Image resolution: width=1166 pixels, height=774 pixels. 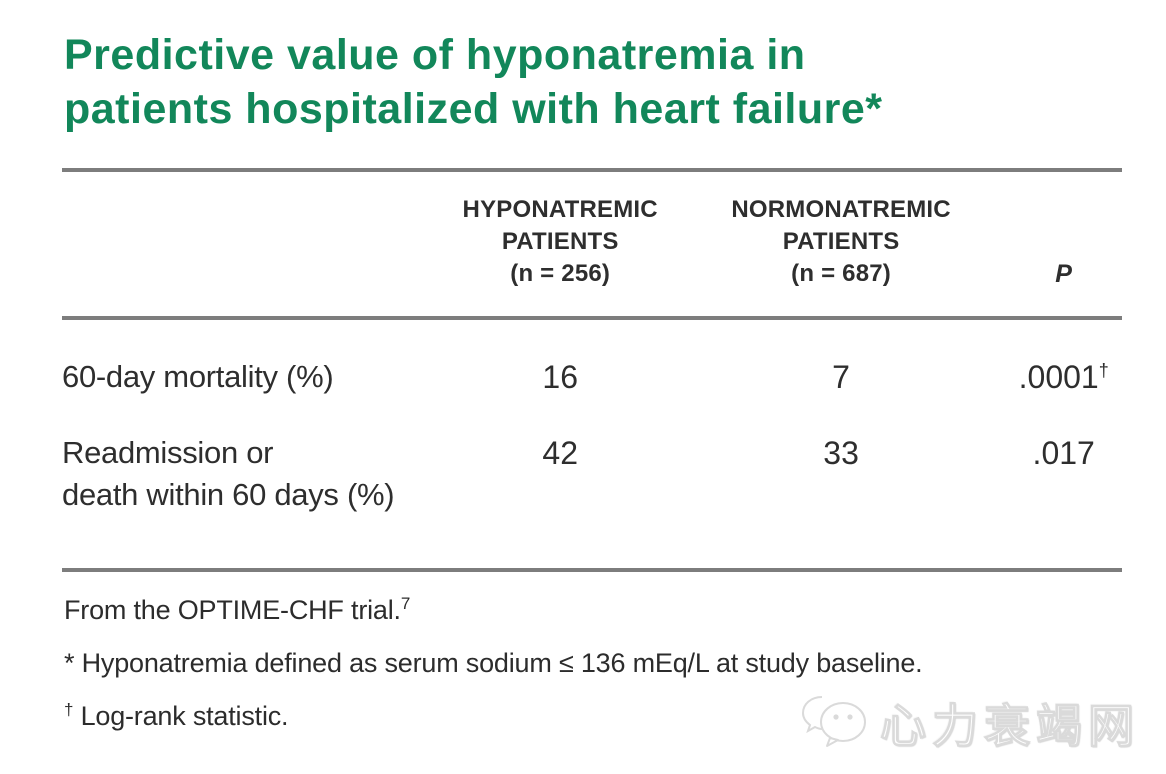 I want to click on footnote-source-text: From the OPTIME-CHF trial., so click(x=232, y=610).